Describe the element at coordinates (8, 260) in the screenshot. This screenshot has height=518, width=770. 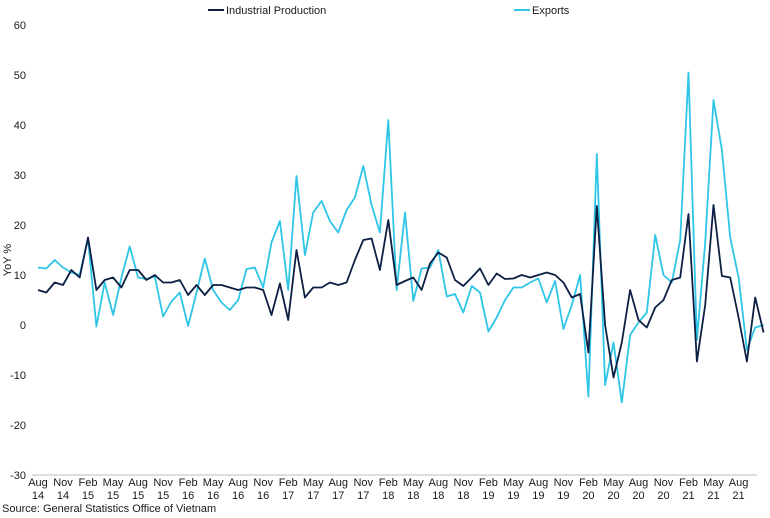
I see `y-axis-title: YoY %` at that location.